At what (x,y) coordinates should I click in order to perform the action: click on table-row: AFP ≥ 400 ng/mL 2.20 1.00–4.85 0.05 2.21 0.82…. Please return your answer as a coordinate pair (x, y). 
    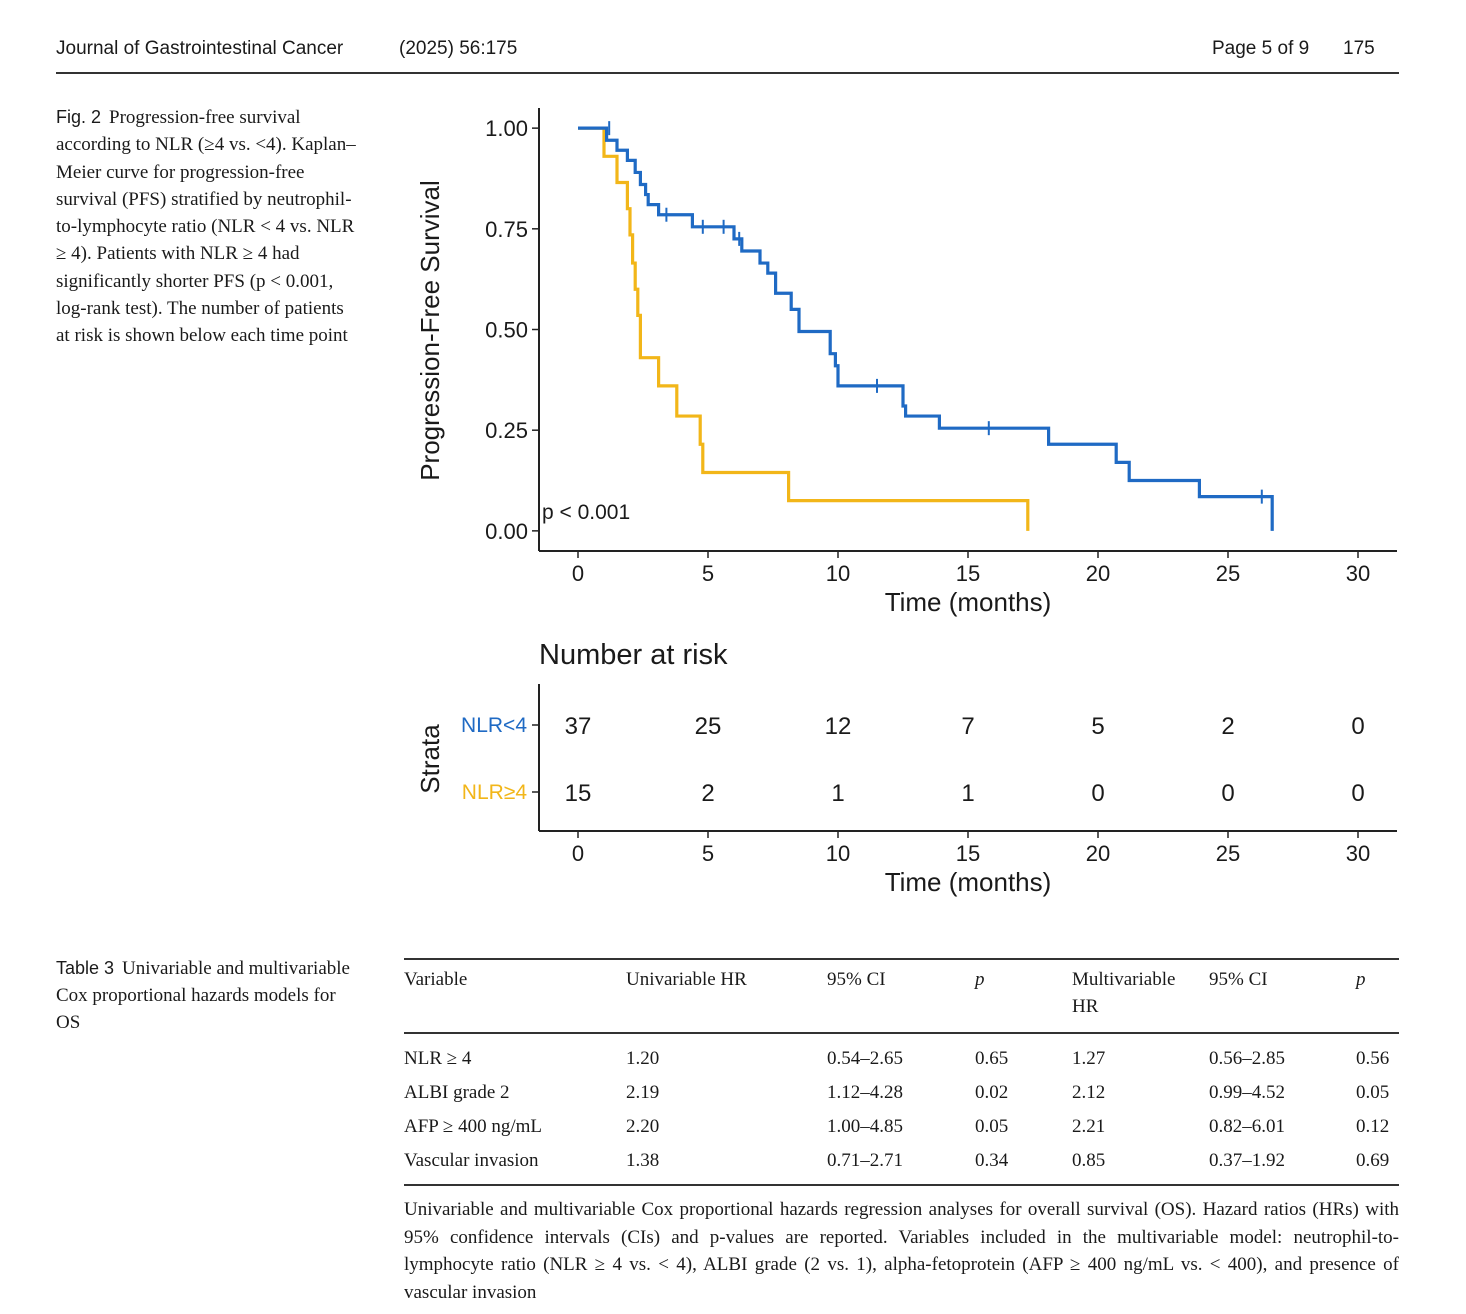
    Looking at the image, I should click on (901, 1127).